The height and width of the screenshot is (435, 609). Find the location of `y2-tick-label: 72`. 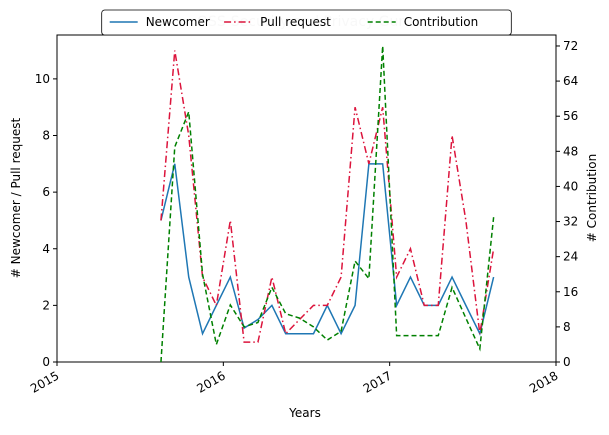

y2-tick-label: 72 is located at coordinates (570, 46).